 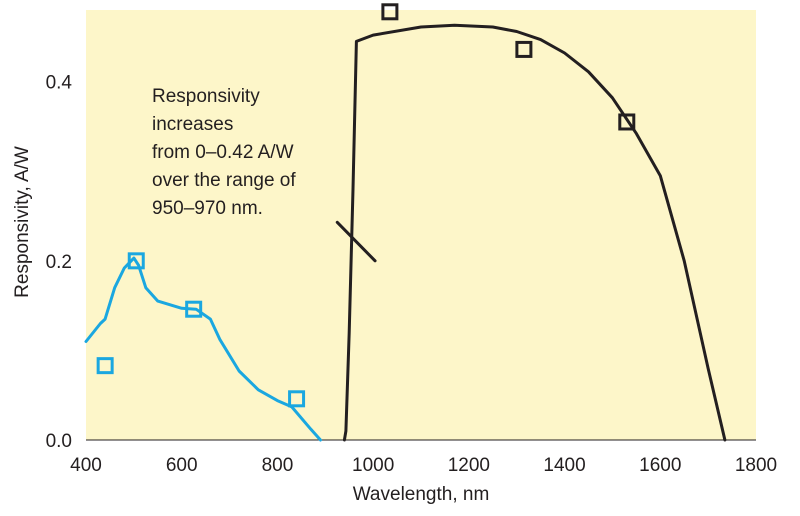 I want to click on x-tick-label: 1200, so click(x=469, y=465).